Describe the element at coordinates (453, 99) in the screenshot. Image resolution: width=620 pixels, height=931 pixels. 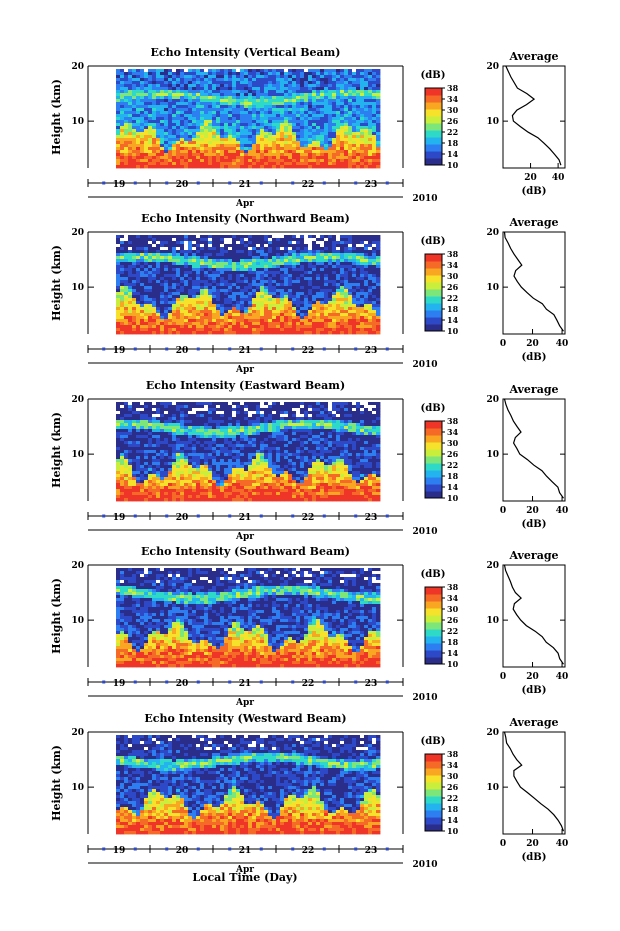
I see `colorbar-tick-label: 34` at that location.